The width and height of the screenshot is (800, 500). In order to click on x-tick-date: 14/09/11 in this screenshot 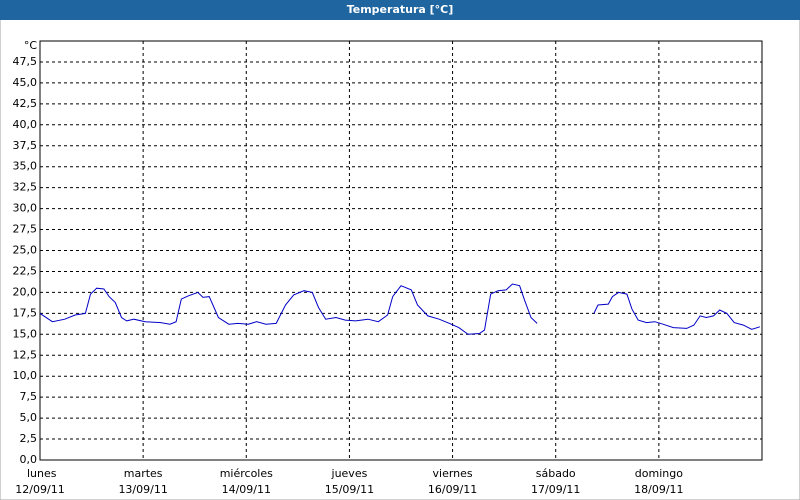, I will do `click(246, 489)`.